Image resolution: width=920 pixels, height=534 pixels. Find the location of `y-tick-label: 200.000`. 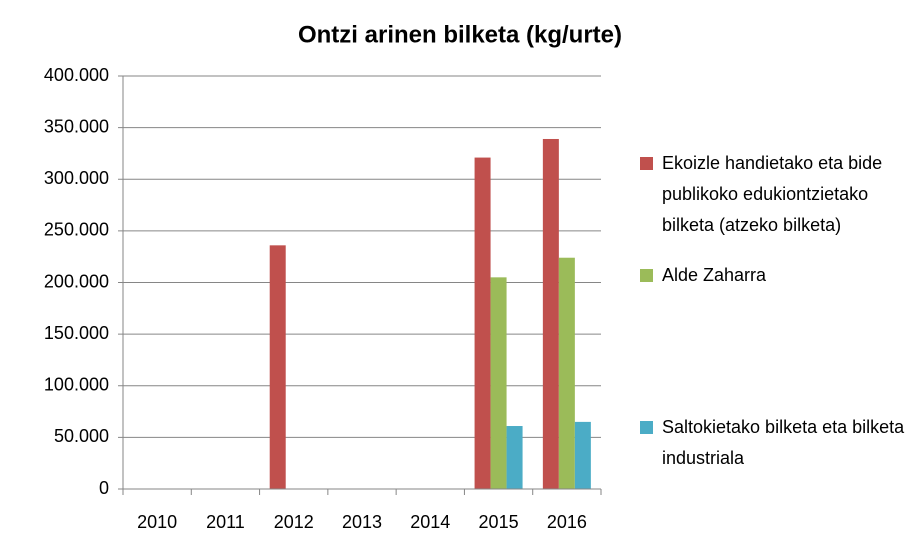

y-tick-label: 200.000 is located at coordinates (76, 281).